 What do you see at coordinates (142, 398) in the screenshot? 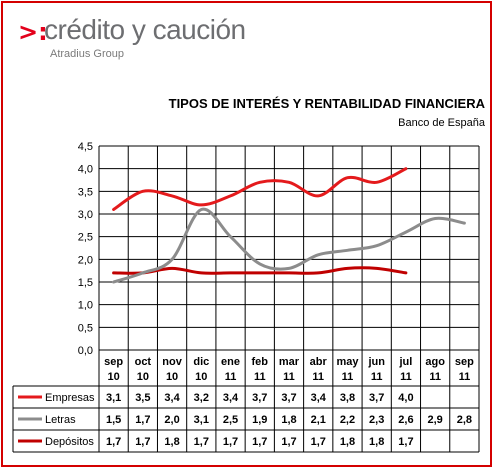
I see `table-cell: 3,5` at bounding box center [142, 398].